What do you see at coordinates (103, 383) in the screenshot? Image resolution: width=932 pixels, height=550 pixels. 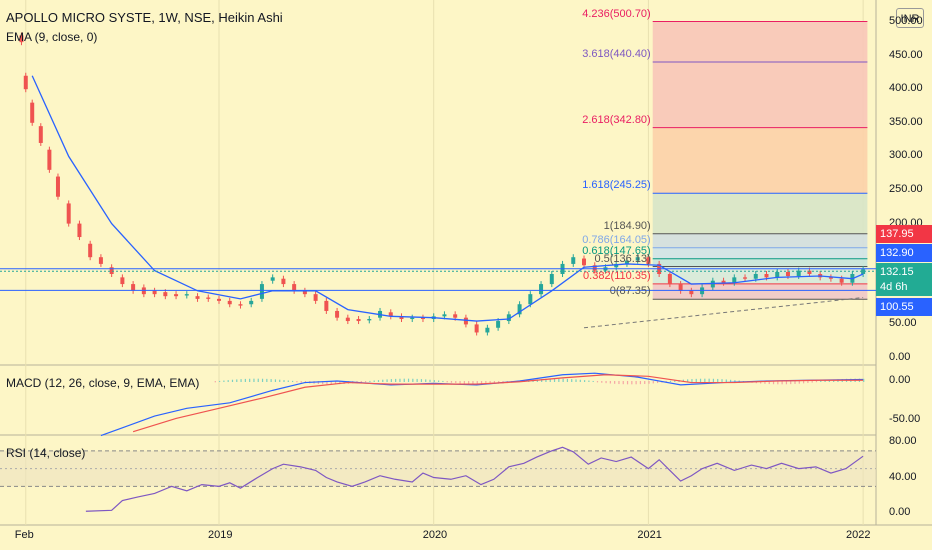 I see `macd-legend: MACD (12, 26, close, 9, EMA, EMA)` at bounding box center [103, 383].